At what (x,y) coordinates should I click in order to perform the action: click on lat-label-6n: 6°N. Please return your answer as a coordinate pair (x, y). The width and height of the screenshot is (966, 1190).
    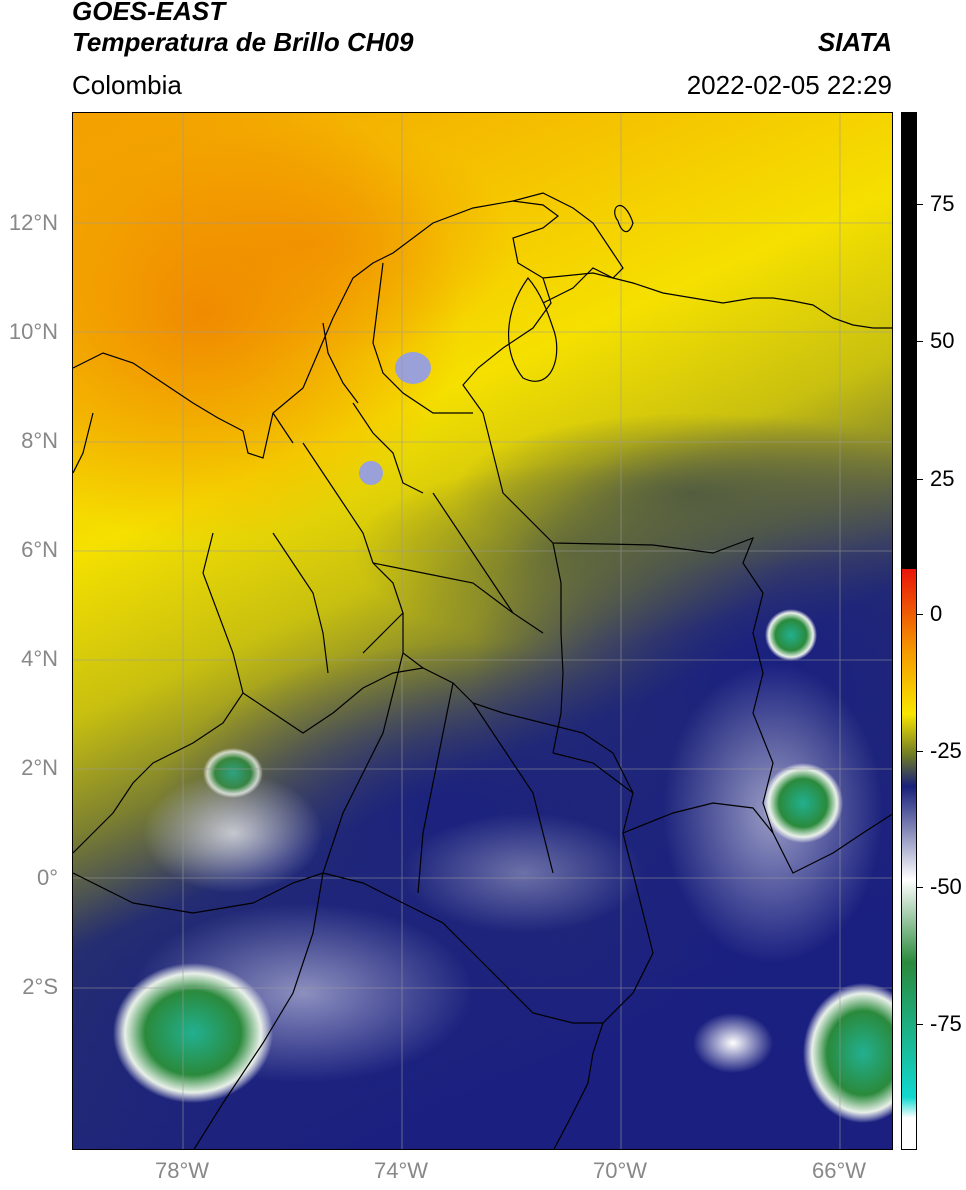
    Looking at the image, I should click on (39, 549).